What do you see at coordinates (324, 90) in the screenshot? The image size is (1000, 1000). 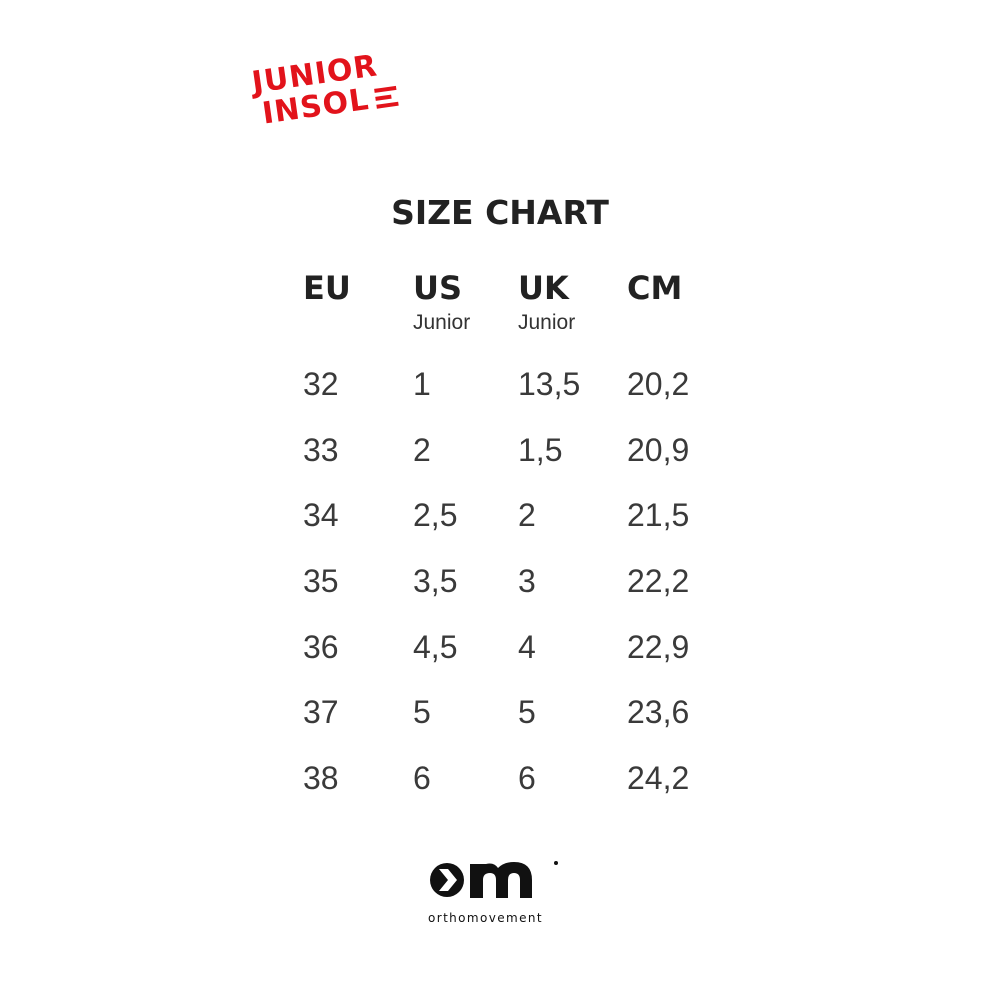 I see `junior-insole-logo: JUNIOR INSOL` at bounding box center [324, 90].